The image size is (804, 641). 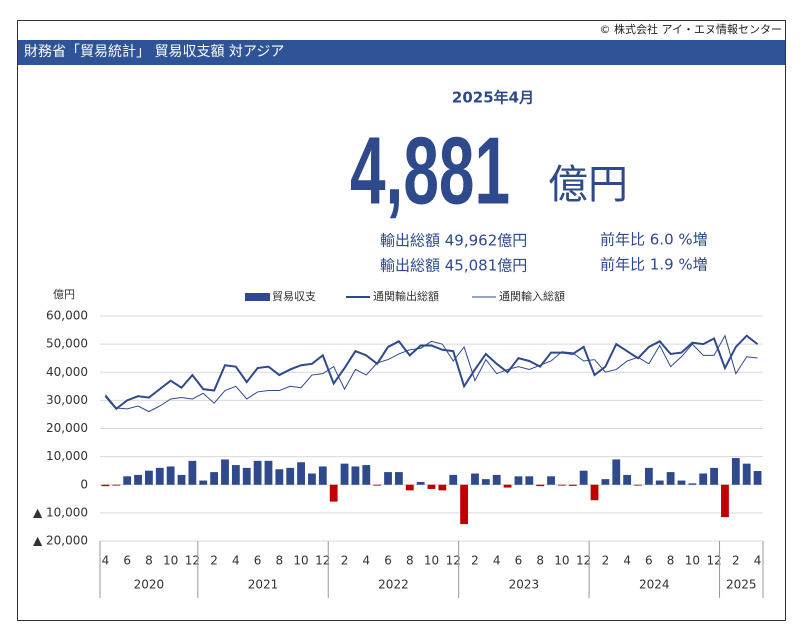 What do you see at coordinates (67, 344) in the screenshot?
I see `y-tick-label: 50,000` at bounding box center [67, 344].